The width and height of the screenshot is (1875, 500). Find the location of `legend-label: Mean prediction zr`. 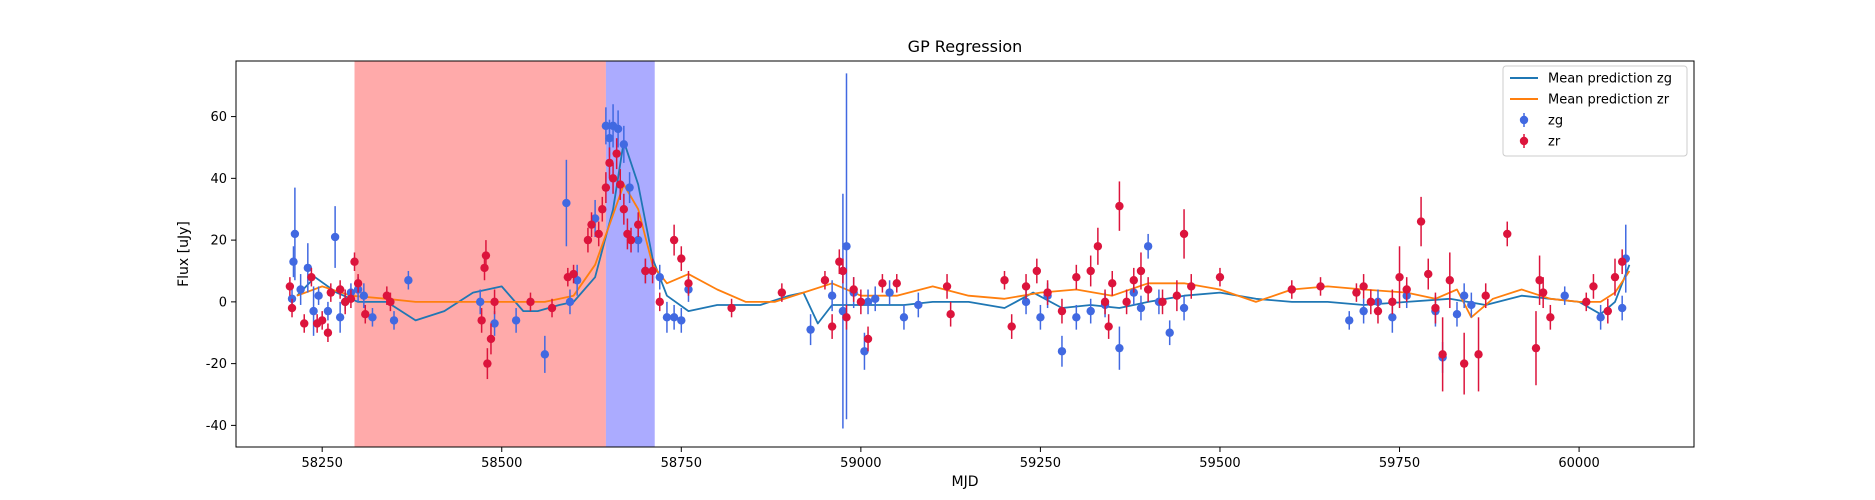

legend-label: Mean prediction zr is located at coordinates (1609, 100).